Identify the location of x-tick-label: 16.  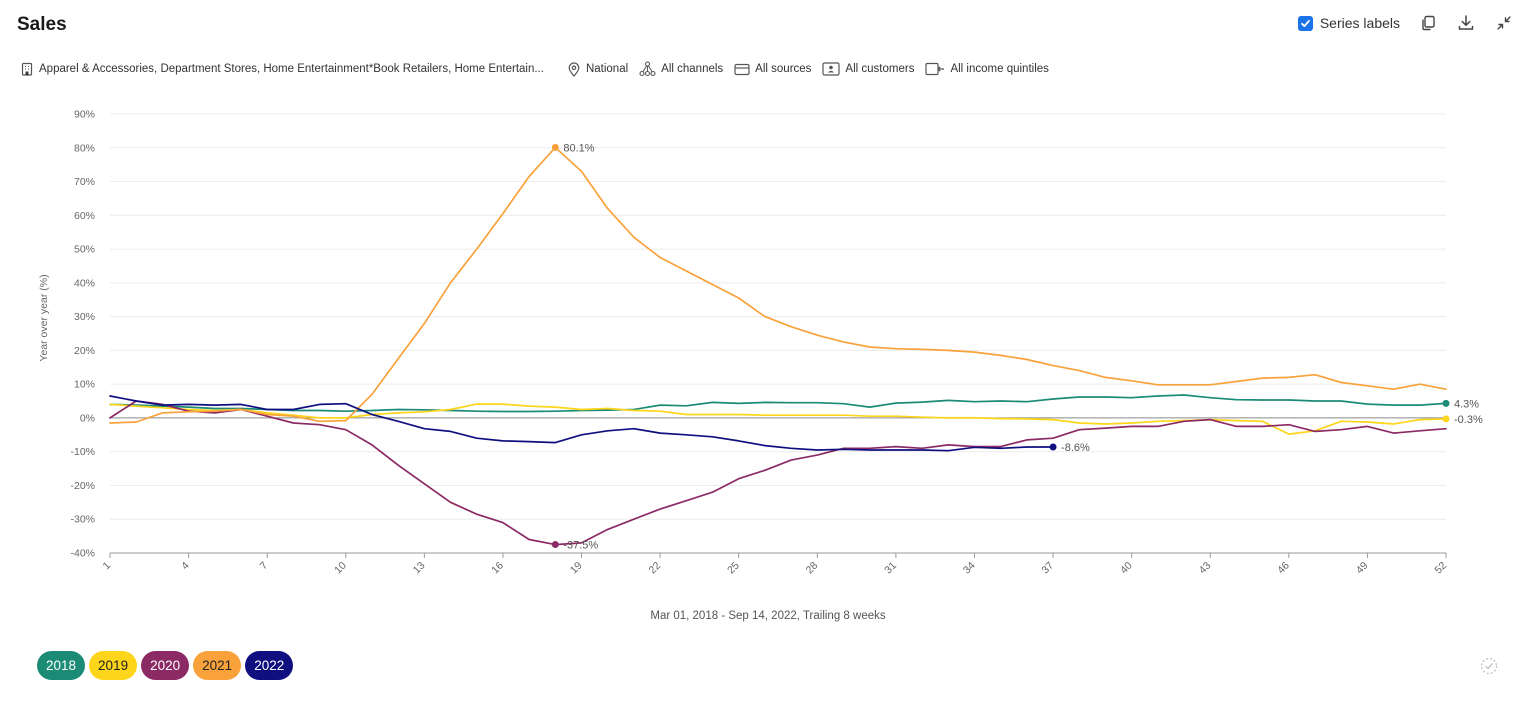
(497, 568).